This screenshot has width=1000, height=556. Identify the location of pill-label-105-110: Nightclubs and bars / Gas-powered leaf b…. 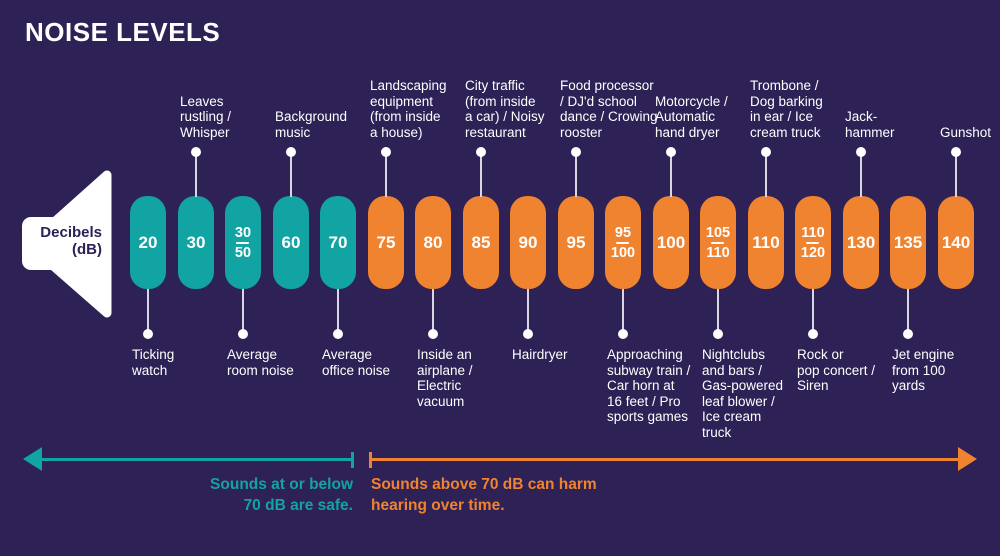
(743, 393).